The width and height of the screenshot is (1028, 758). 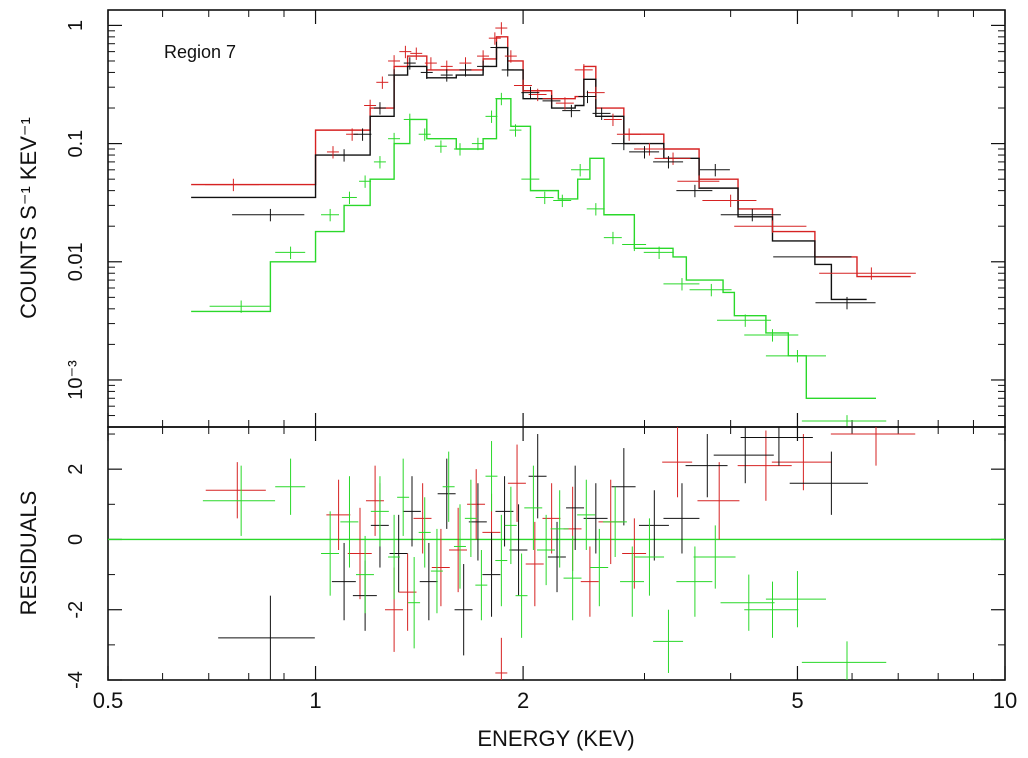 I want to click on region-label: Region 7, so click(x=200, y=52).